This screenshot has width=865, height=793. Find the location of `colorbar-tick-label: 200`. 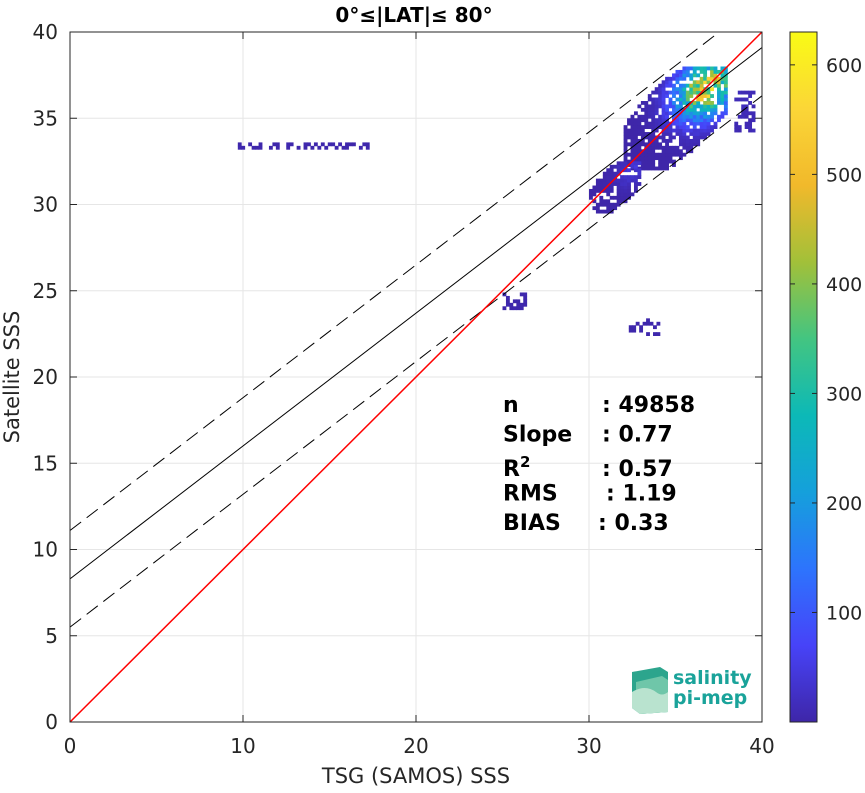

colorbar-tick-label: 200 is located at coordinates (844, 504).